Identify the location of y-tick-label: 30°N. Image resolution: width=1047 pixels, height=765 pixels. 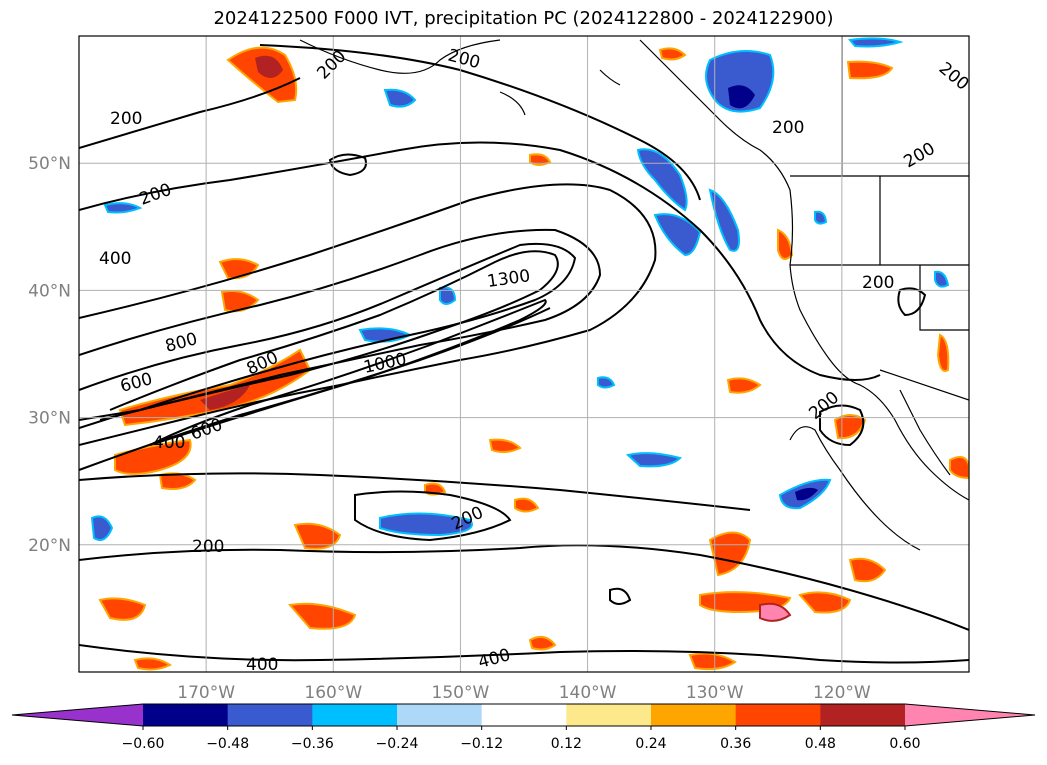
(49, 419).